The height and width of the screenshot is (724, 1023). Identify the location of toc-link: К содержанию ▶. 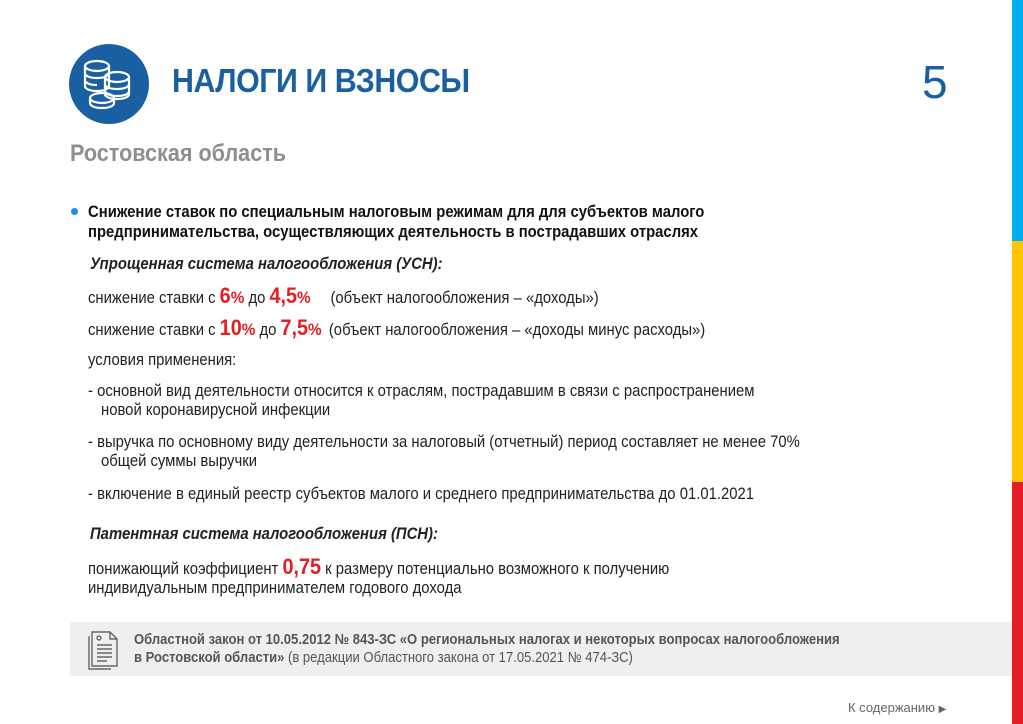
(897, 707).